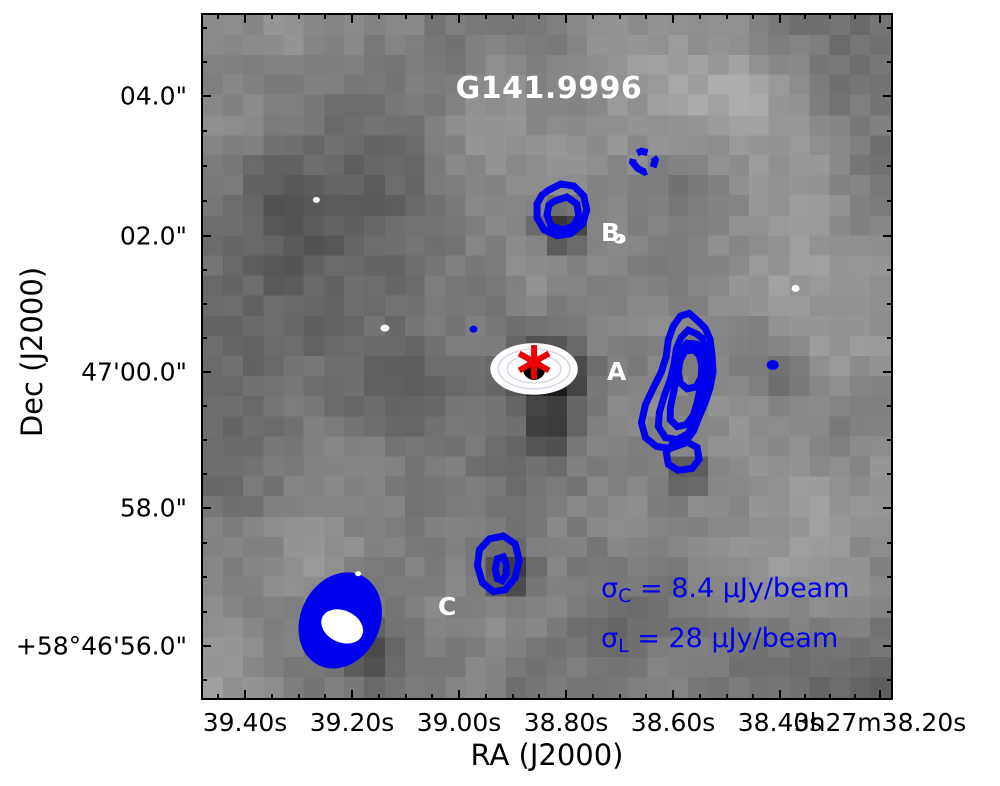 This screenshot has height=786, width=1000. I want to click on x-axis-ticklabel: 39.40s, so click(245, 722).